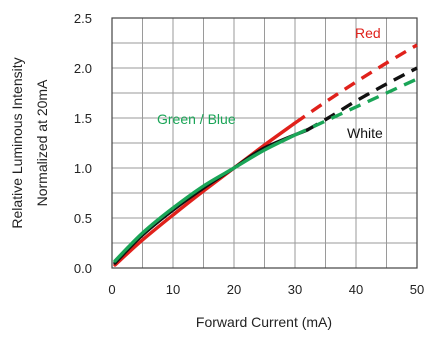 This screenshot has height=338, width=427. What do you see at coordinates (365, 133) in the screenshot?
I see `series-label-white: White` at bounding box center [365, 133].